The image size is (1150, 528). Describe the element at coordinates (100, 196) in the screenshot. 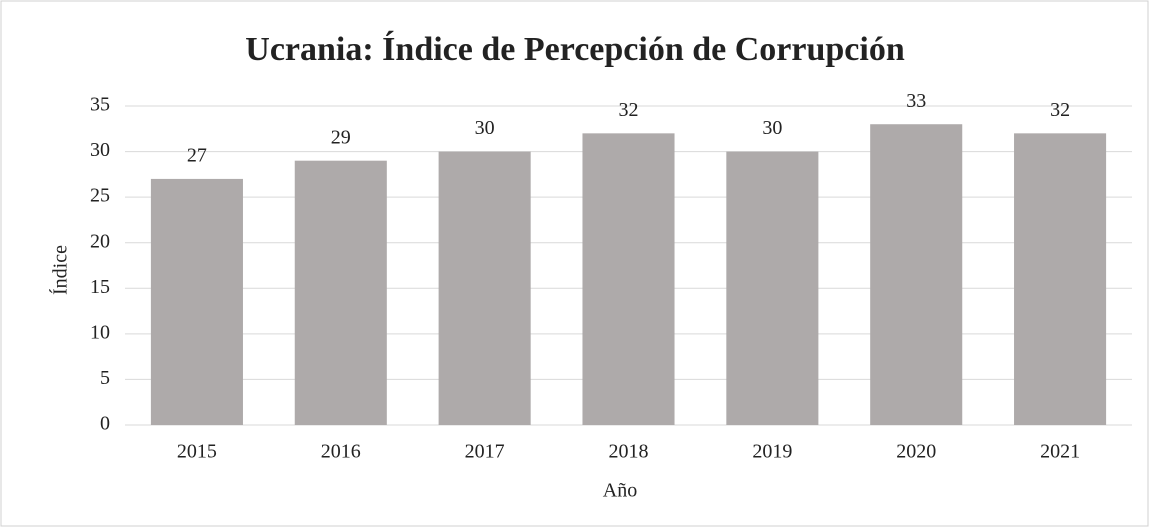

I see `y-tick-label: 25` at that location.